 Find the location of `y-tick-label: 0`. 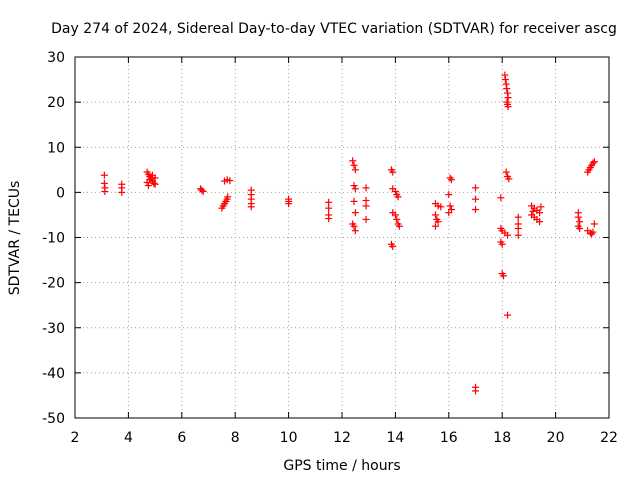

y-tick-label: 0 is located at coordinates (60, 193).